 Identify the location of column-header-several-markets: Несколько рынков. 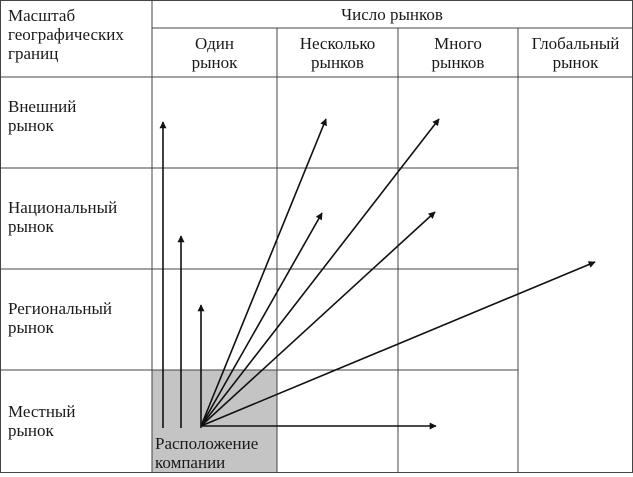
(337, 53).